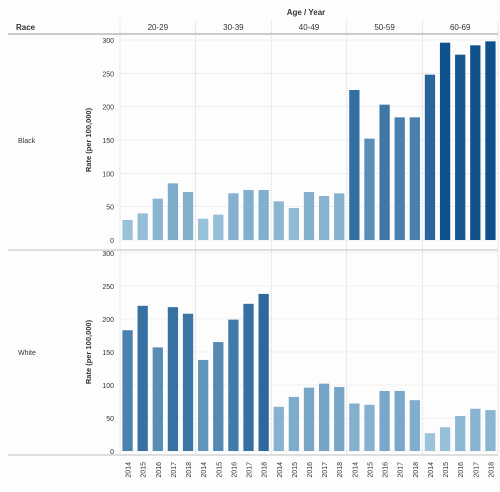 The height and width of the screenshot is (492, 500). What do you see at coordinates (233, 27) in the screenshot?
I see `age-group-label: 30-39` at bounding box center [233, 27].